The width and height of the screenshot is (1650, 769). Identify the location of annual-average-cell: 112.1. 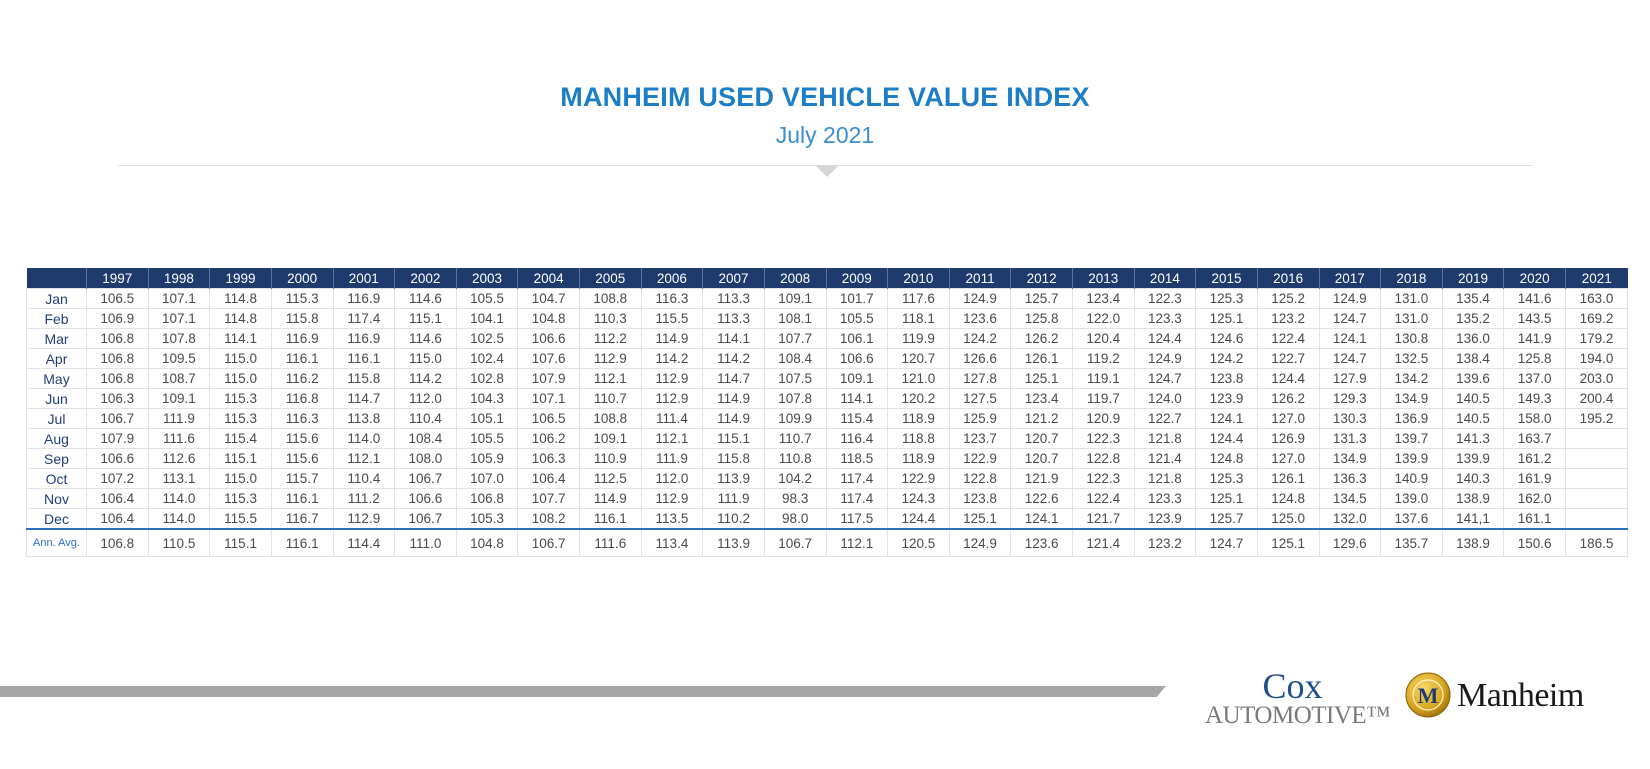
(857, 542).